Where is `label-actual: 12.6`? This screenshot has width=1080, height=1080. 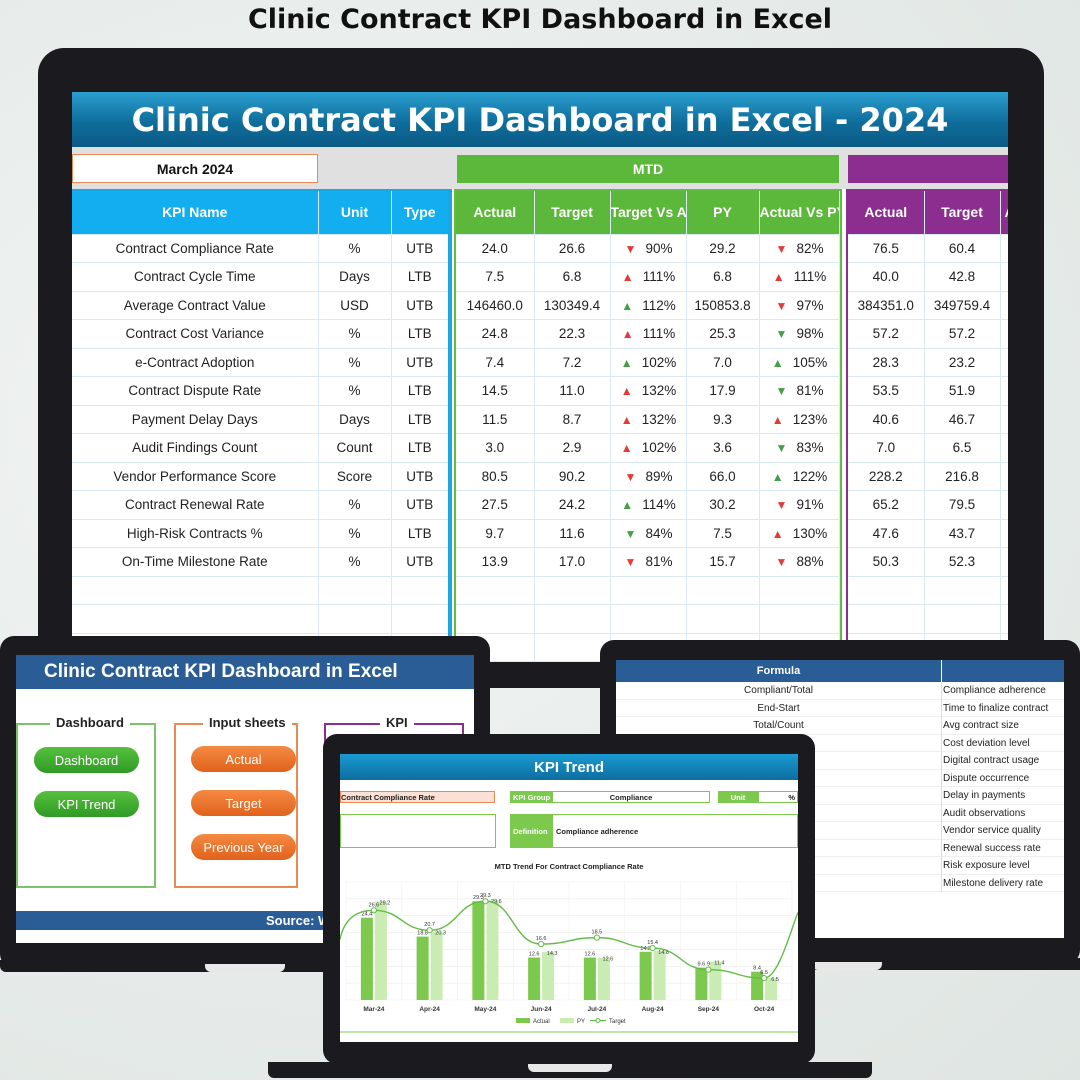 label-actual: 12.6 is located at coordinates (534, 955).